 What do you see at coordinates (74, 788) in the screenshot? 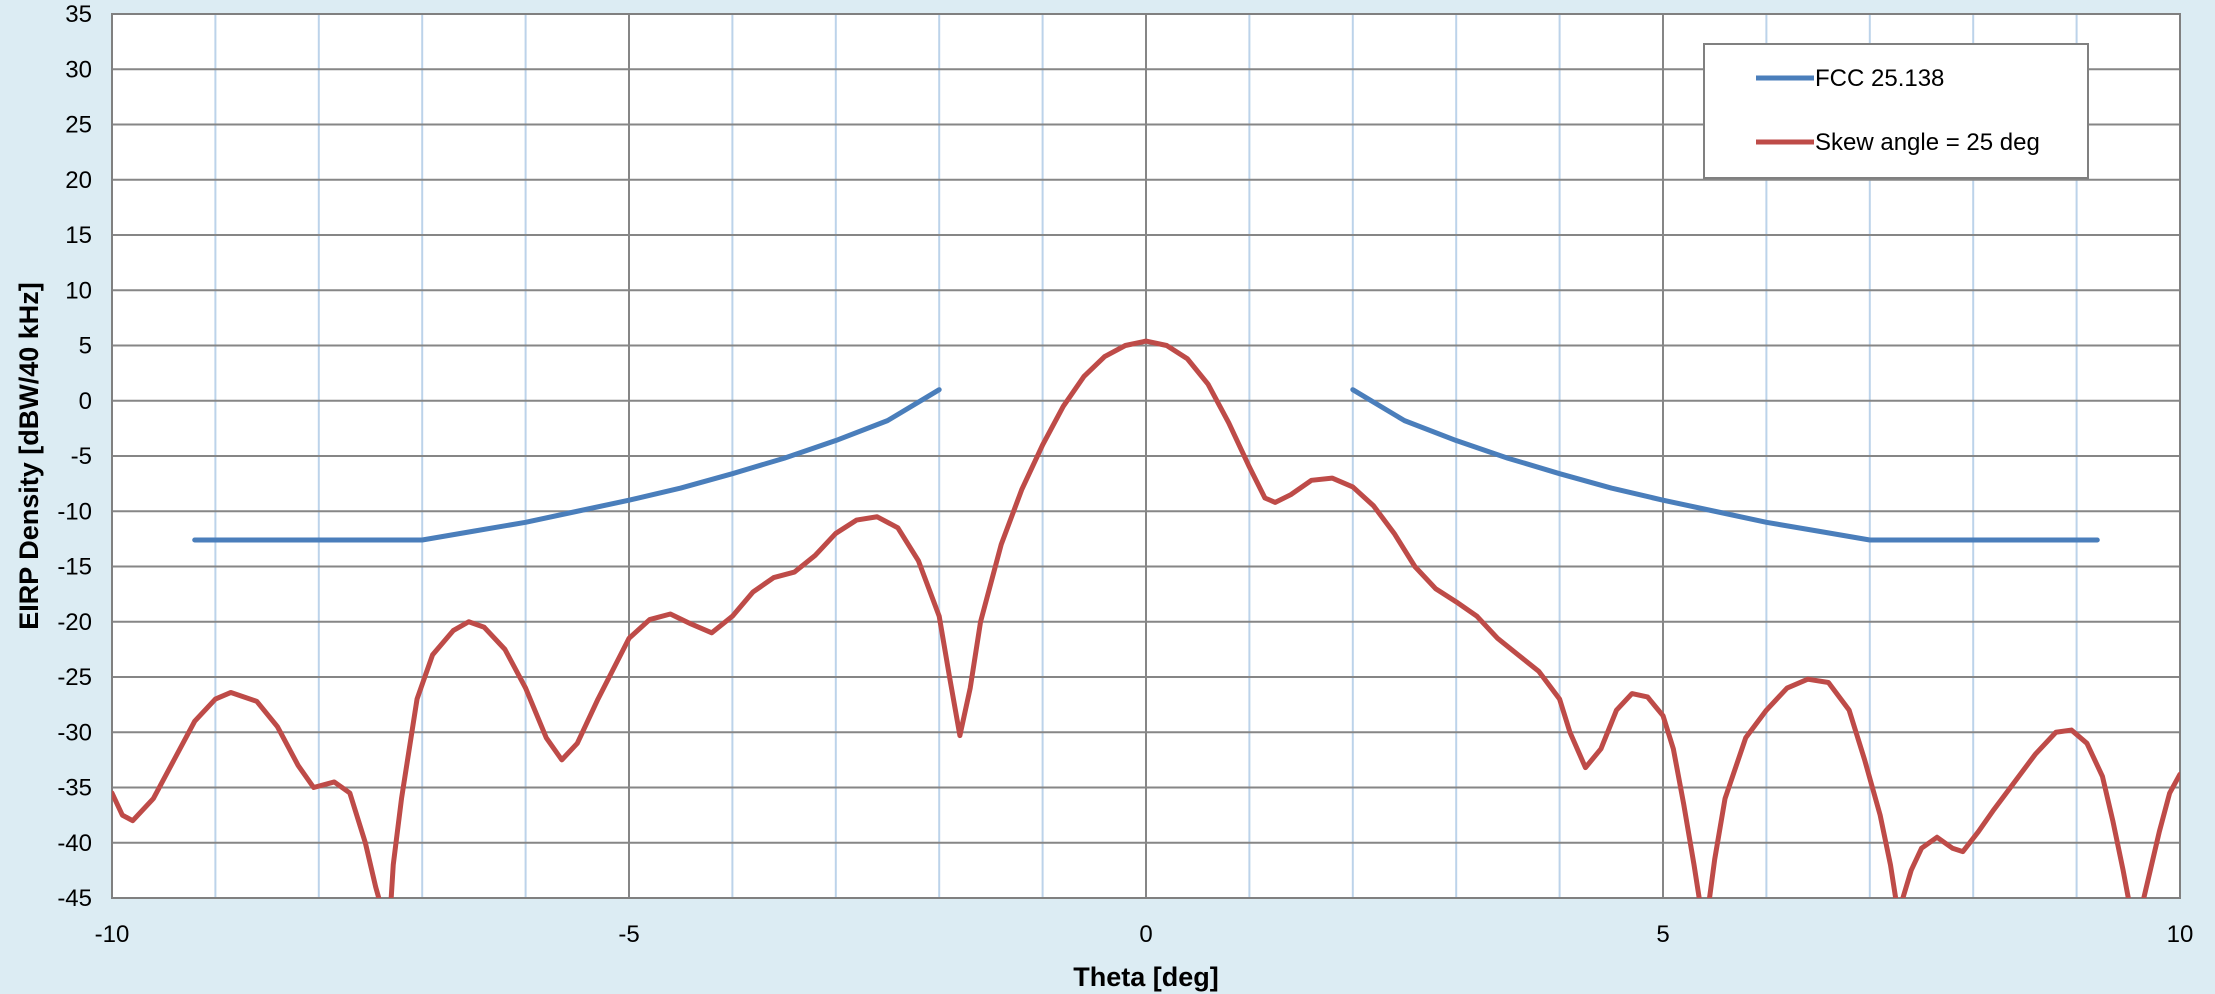
I see `y-tick-label: -35` at bounding box center [74, 788].